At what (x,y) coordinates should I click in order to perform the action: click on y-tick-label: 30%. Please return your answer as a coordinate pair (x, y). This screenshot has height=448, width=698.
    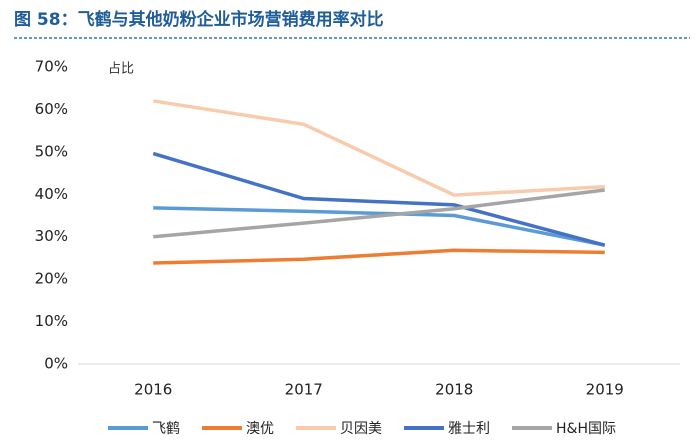
    Looking at the image, I should click on (51, 236).